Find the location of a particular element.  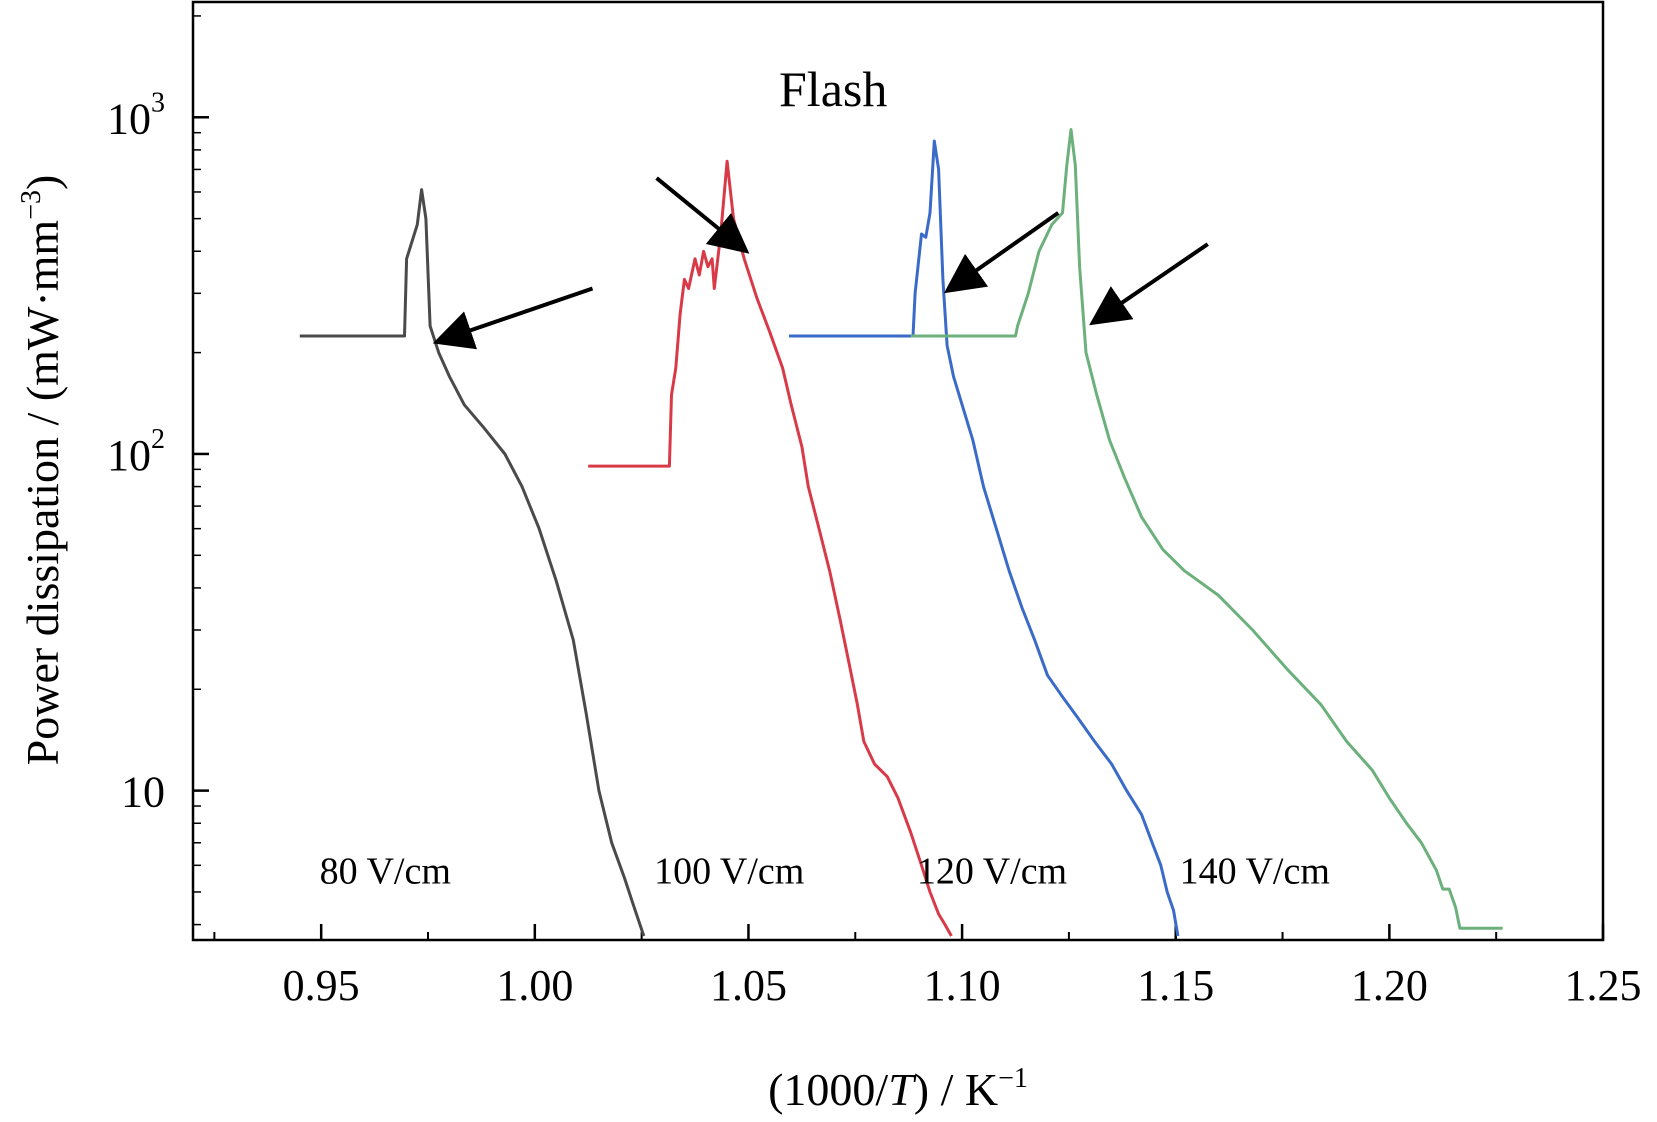

x-tick-label: 1.00 is located at coordinates (534, 985).